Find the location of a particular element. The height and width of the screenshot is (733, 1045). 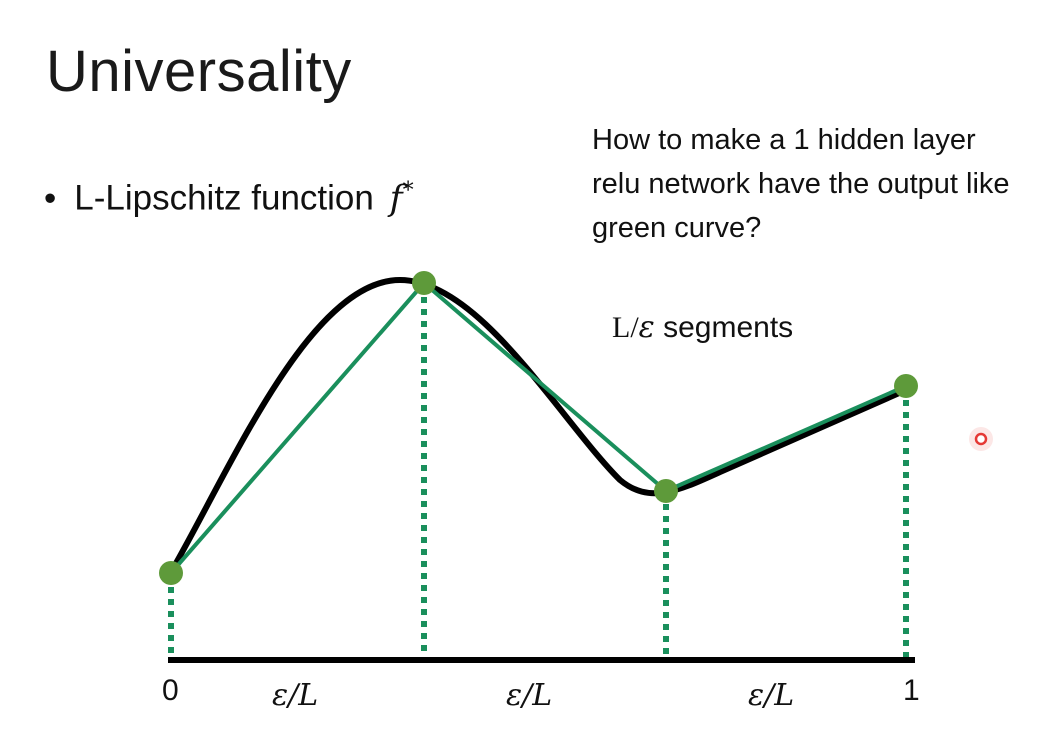

interval-label-2: ε/L is located at coordinates (529, 695).